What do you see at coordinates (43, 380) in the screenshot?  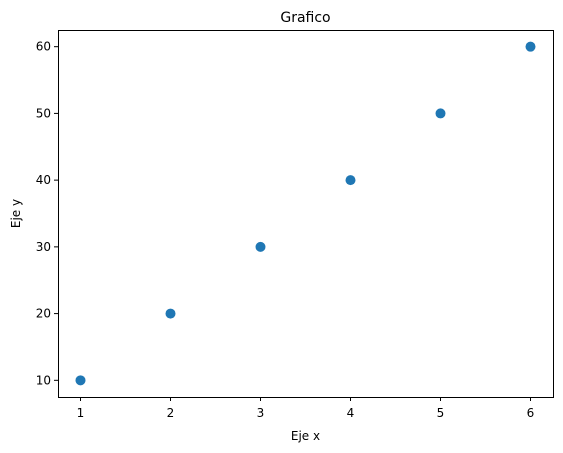 I see `y-tick-label: 10` at bounding box center [43, 380].